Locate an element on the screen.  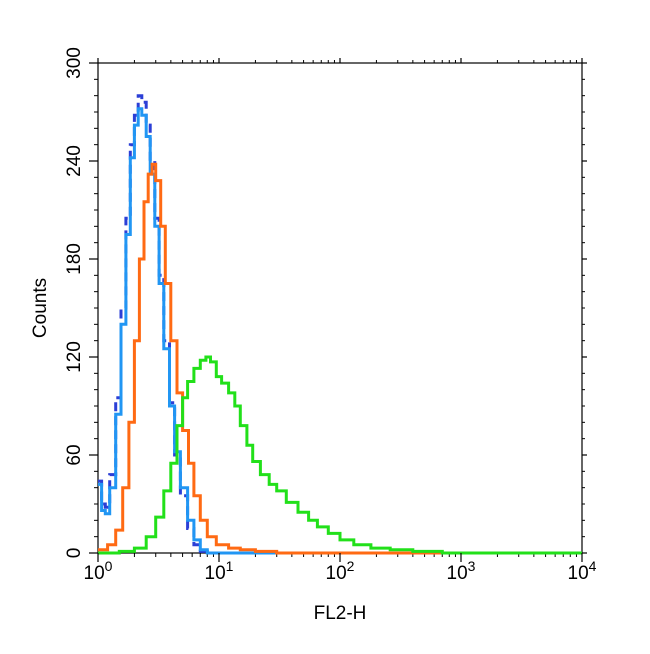
x-tick-exponent: 3 is located at coordinates (472, 566).